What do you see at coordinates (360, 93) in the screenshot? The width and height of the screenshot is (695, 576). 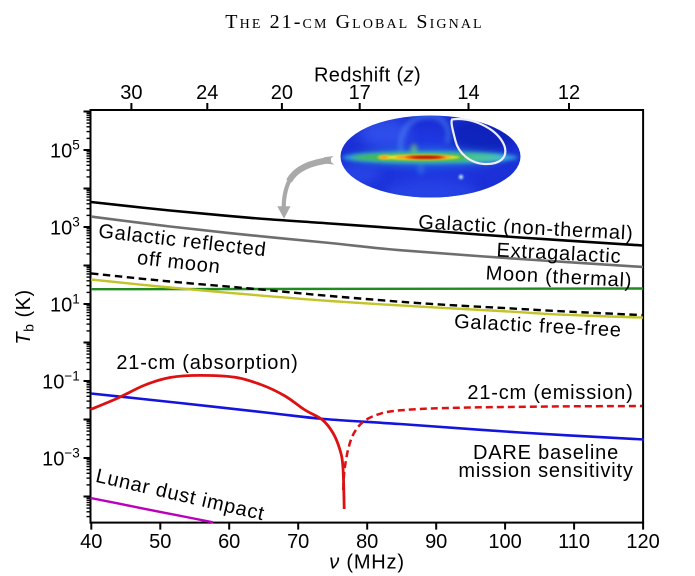 I see `svg-text: 17` at bounding box center [360, 93].